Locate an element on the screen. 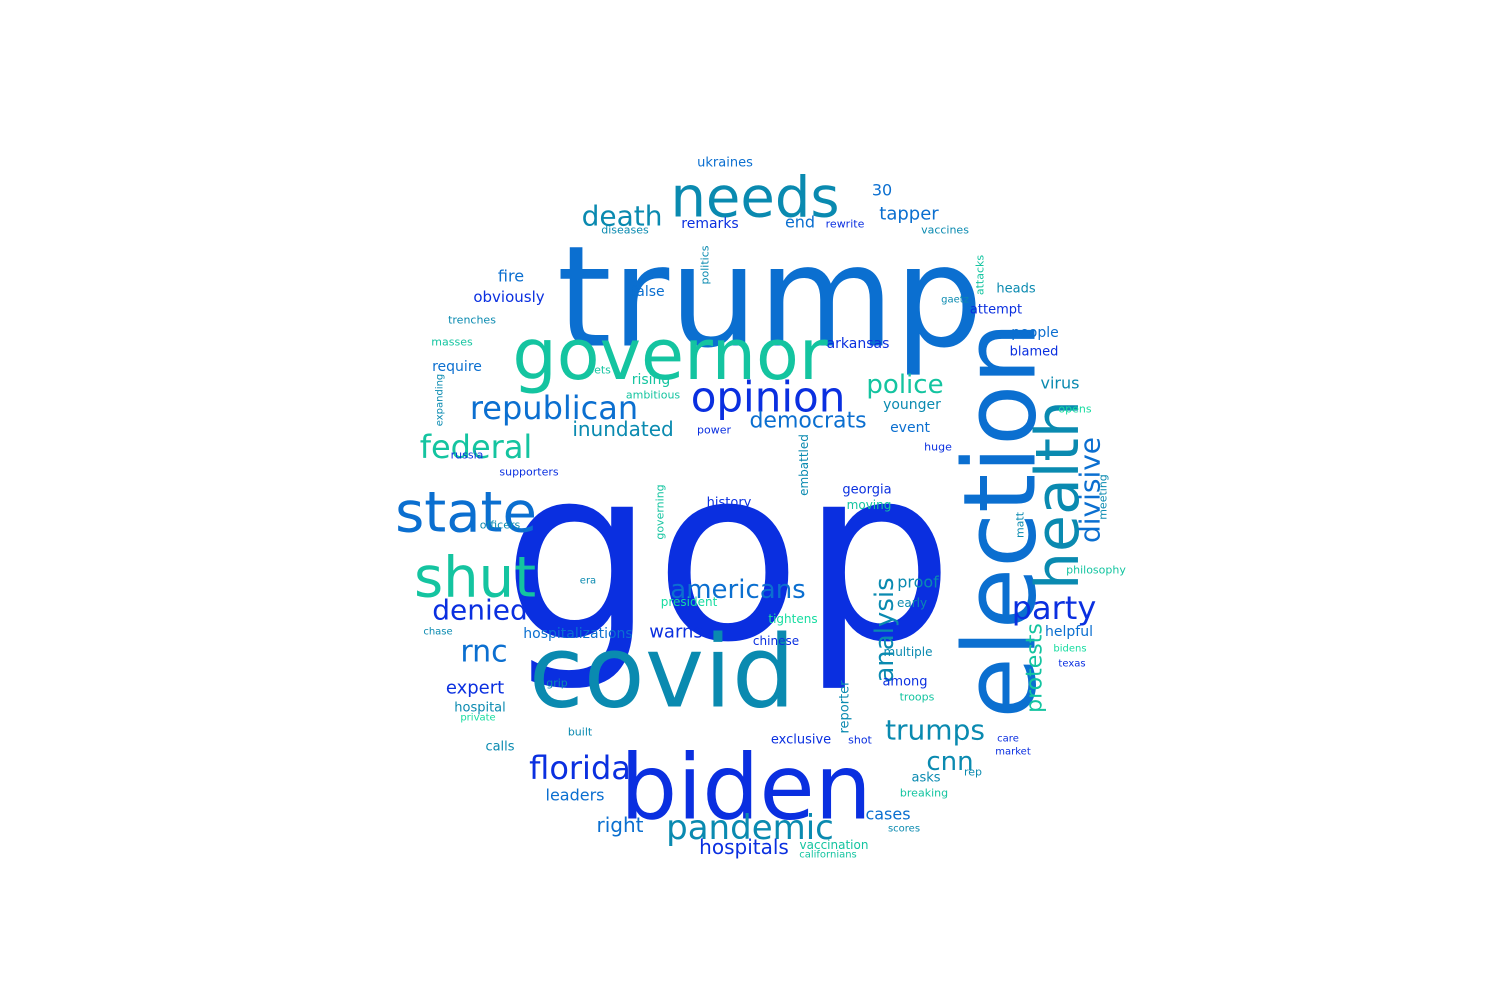  word-power: power is located at coordinates (714, 430).